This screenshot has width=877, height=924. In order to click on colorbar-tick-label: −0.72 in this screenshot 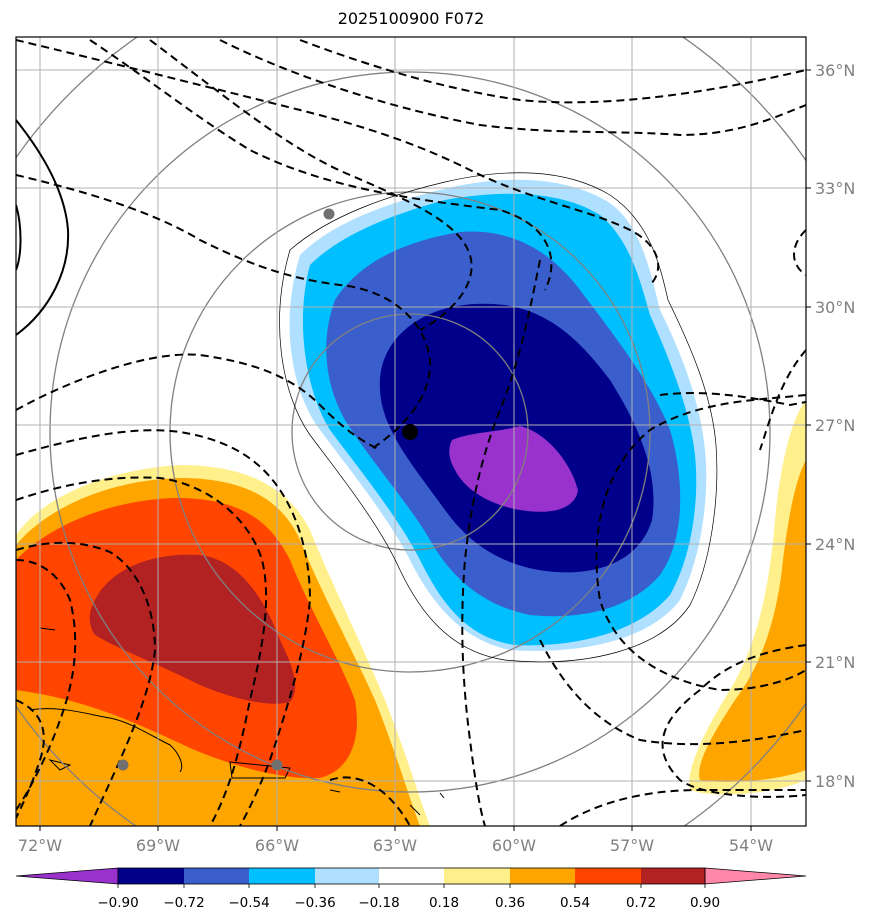, I will do `click(183, 903)`.